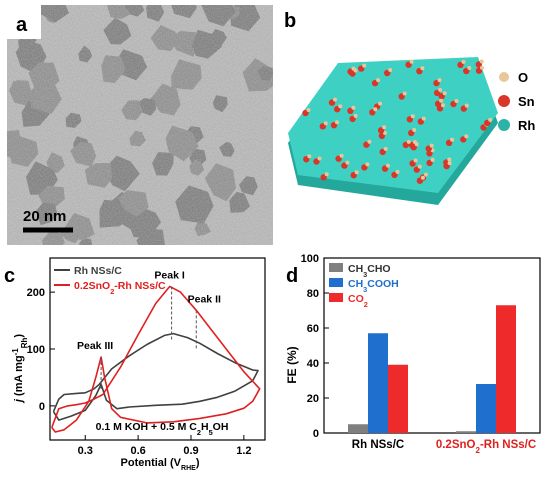  Describe the element at coordinates (156, 359) in the screenshot. I see `cv-series-line` at that location.